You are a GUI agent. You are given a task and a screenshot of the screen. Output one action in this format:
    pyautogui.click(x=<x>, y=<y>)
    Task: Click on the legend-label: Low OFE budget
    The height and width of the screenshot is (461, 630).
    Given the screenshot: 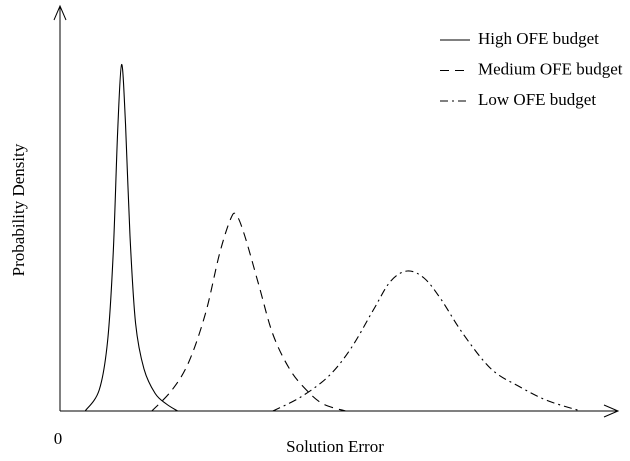 What is the action you would take?
    pyautogui.click(x=537, y=99)
    